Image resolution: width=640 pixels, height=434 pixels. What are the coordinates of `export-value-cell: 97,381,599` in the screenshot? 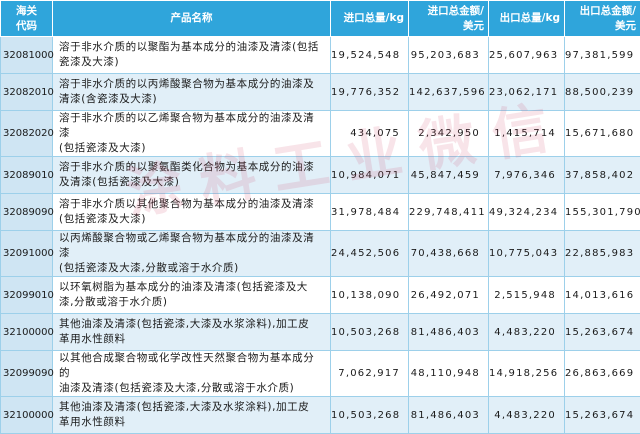 It's located at (602, 55).